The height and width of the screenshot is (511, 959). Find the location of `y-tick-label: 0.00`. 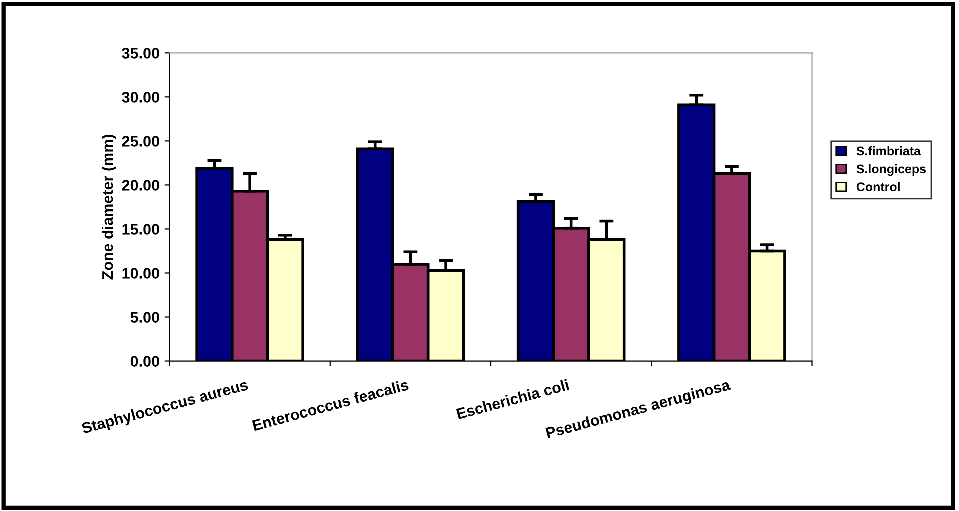

y-tick-label: 0.00 is located at coordinates (145, 361).